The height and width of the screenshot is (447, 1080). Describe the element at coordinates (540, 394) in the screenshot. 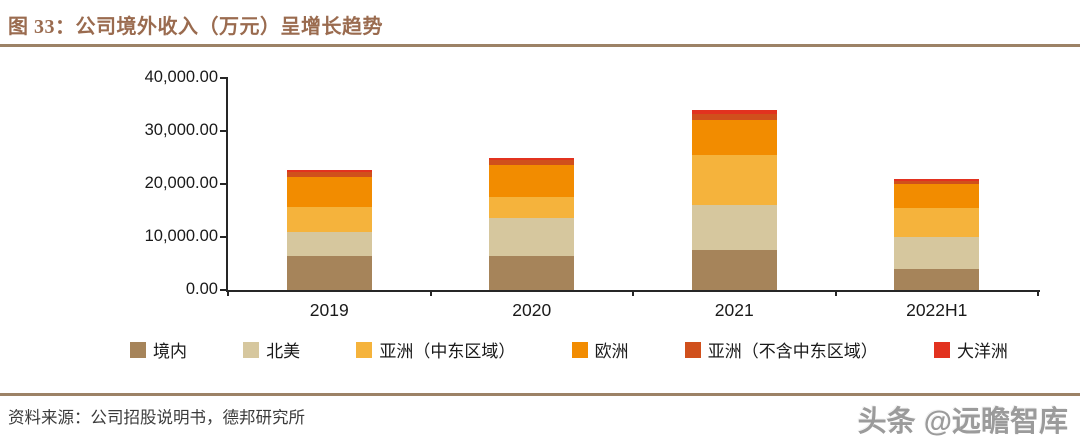

I see `bottom-divider-line` at that location.